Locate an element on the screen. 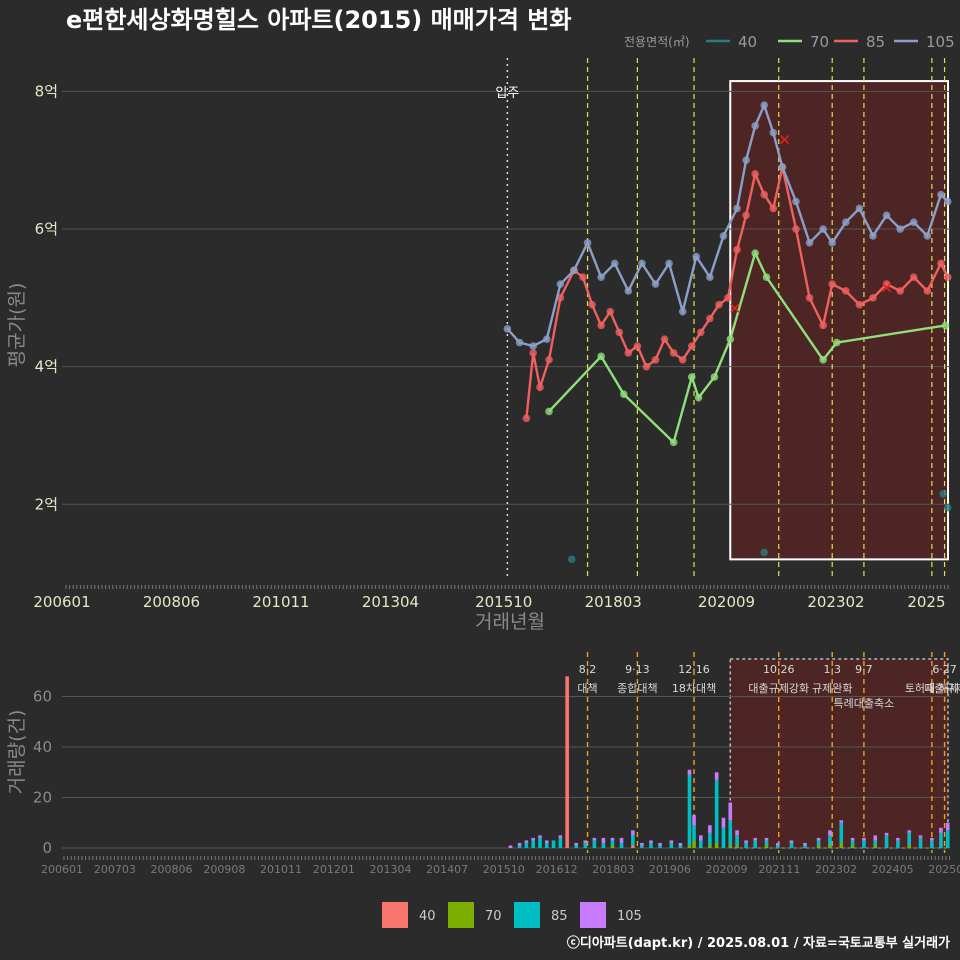 This screenshot has height=960, width=960. volume-x-tick-label: 200806 is located at coordinates (171, 869).